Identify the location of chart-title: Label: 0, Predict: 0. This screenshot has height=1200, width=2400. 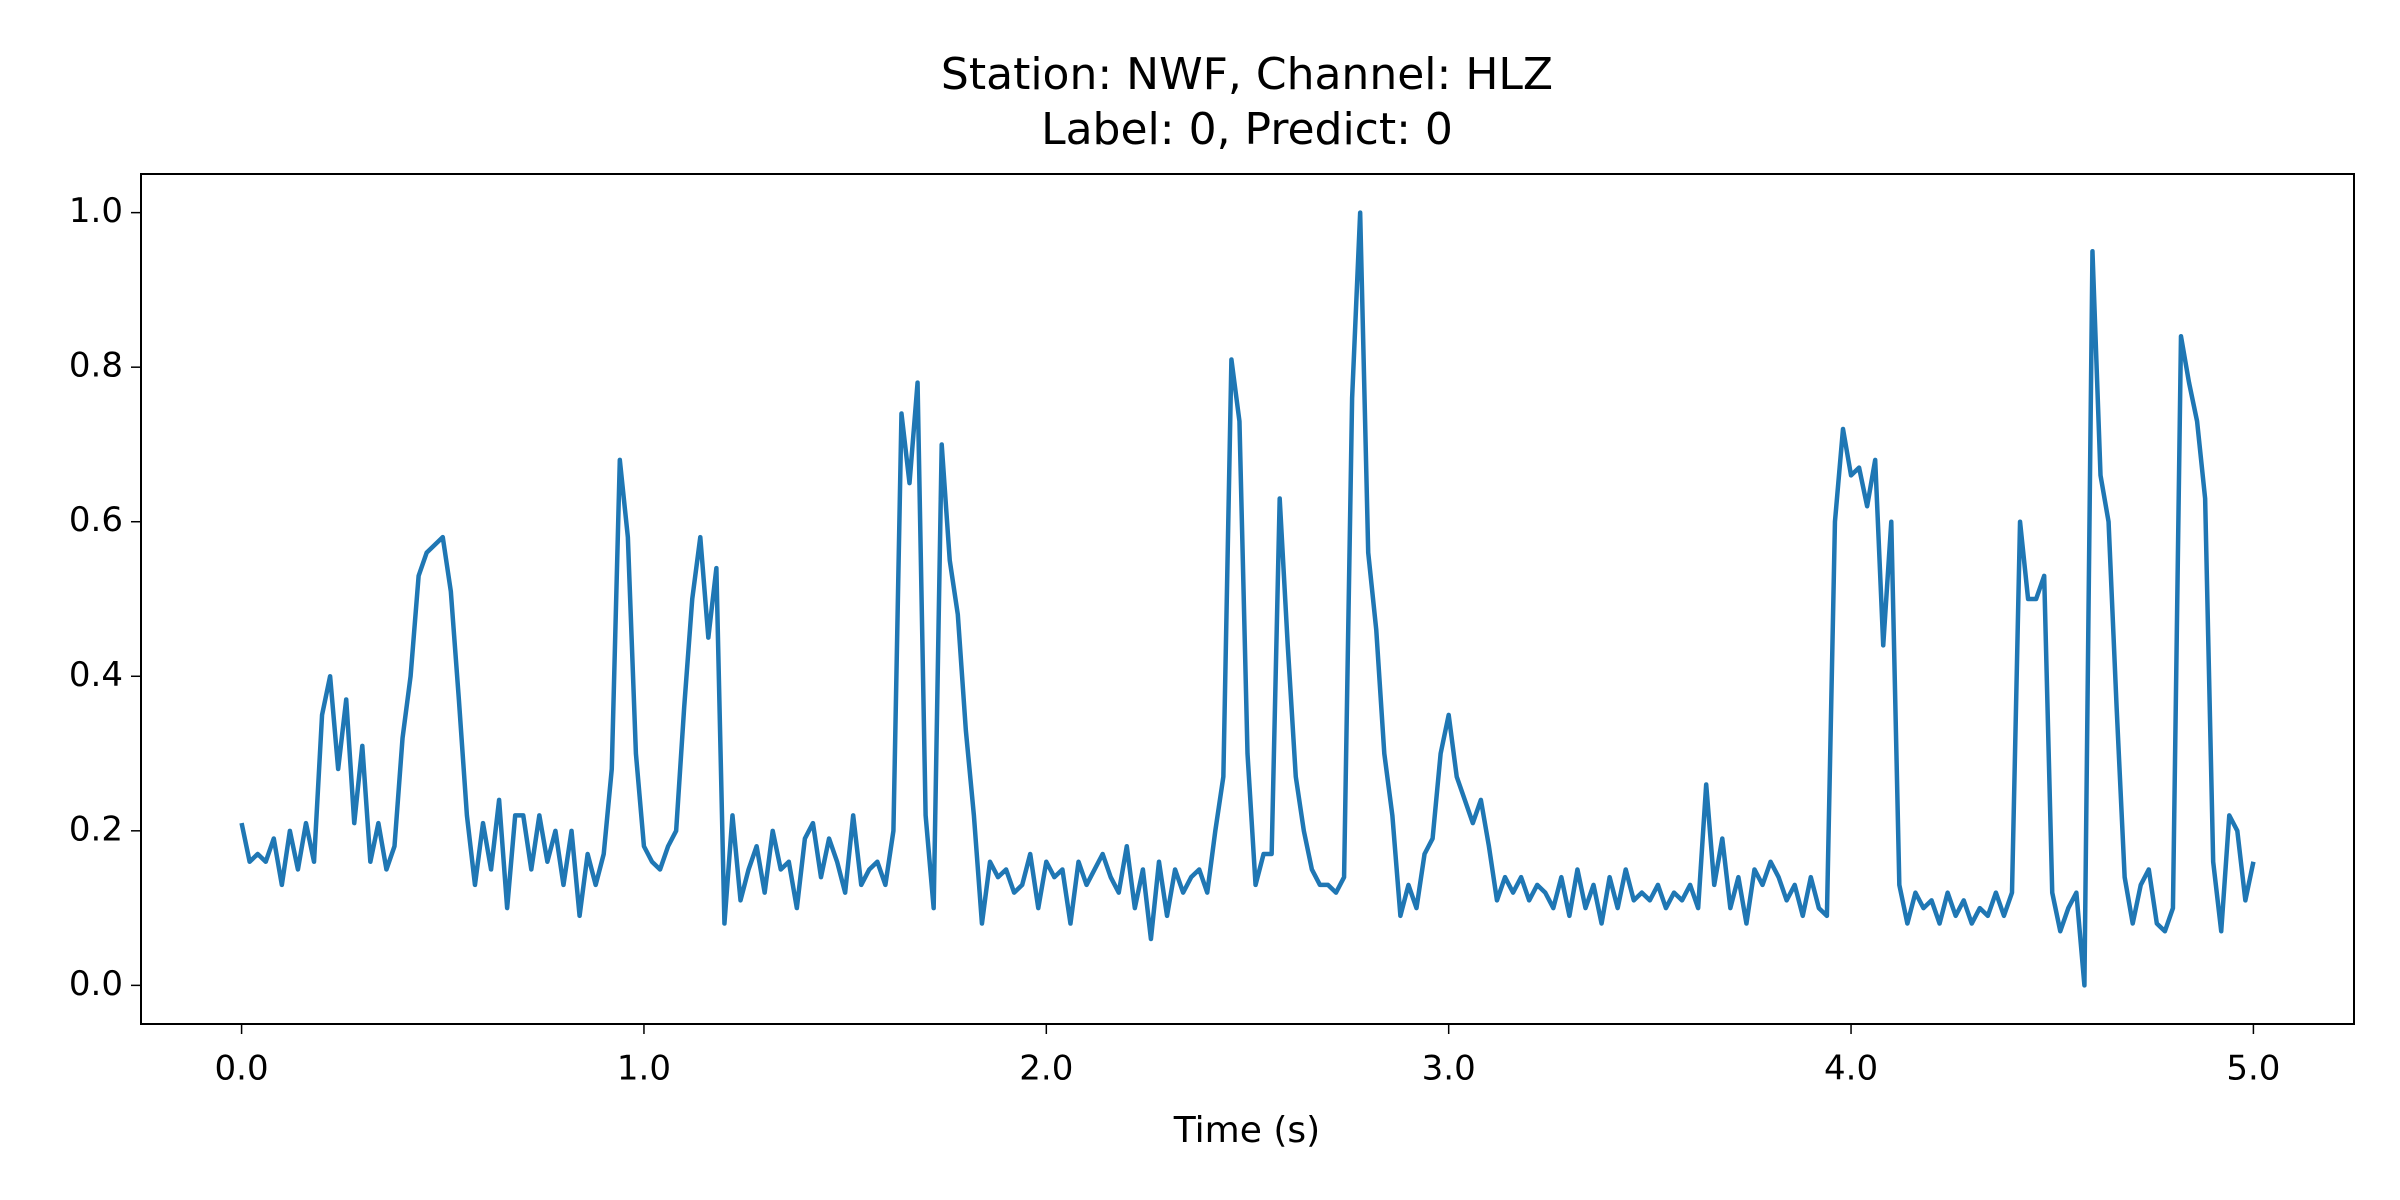
(1247, 129).